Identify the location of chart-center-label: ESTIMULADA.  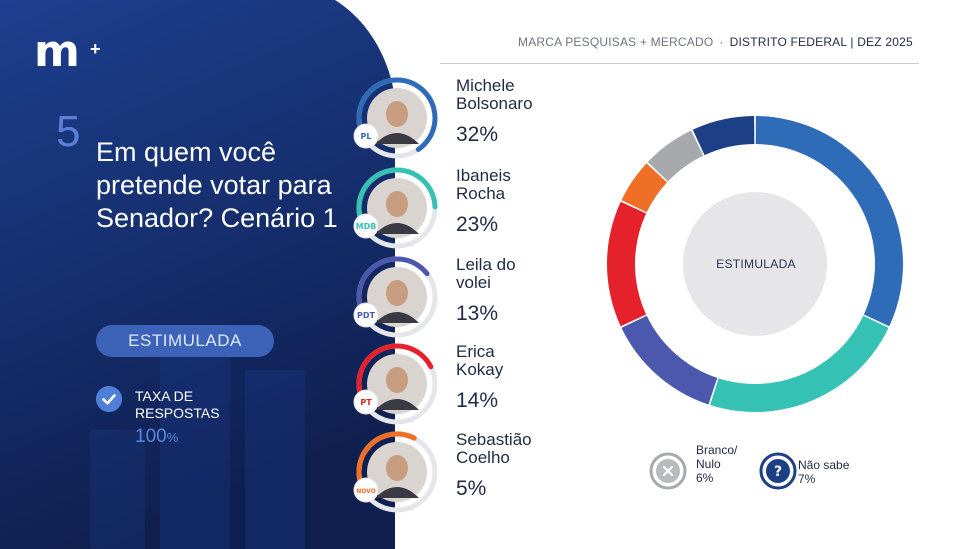
(756, 264).